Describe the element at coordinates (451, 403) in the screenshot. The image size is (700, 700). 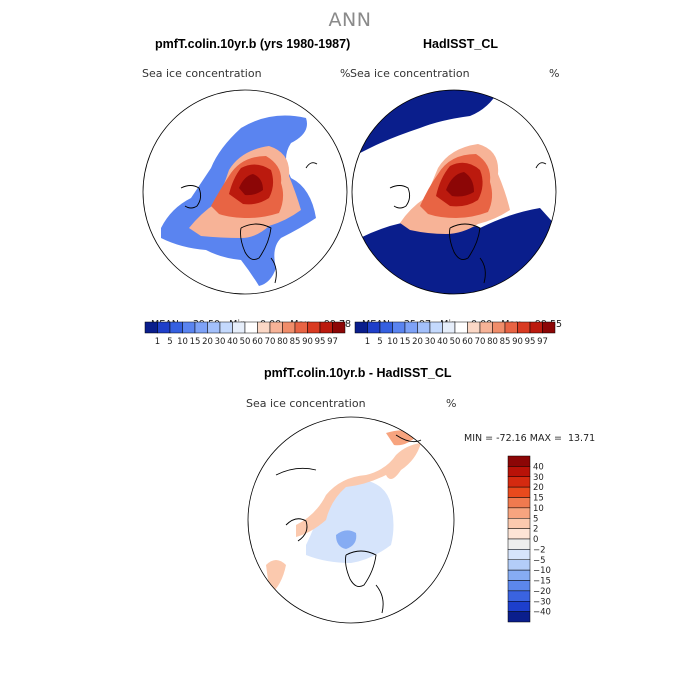
I see `panel-3-units: %` at that location.